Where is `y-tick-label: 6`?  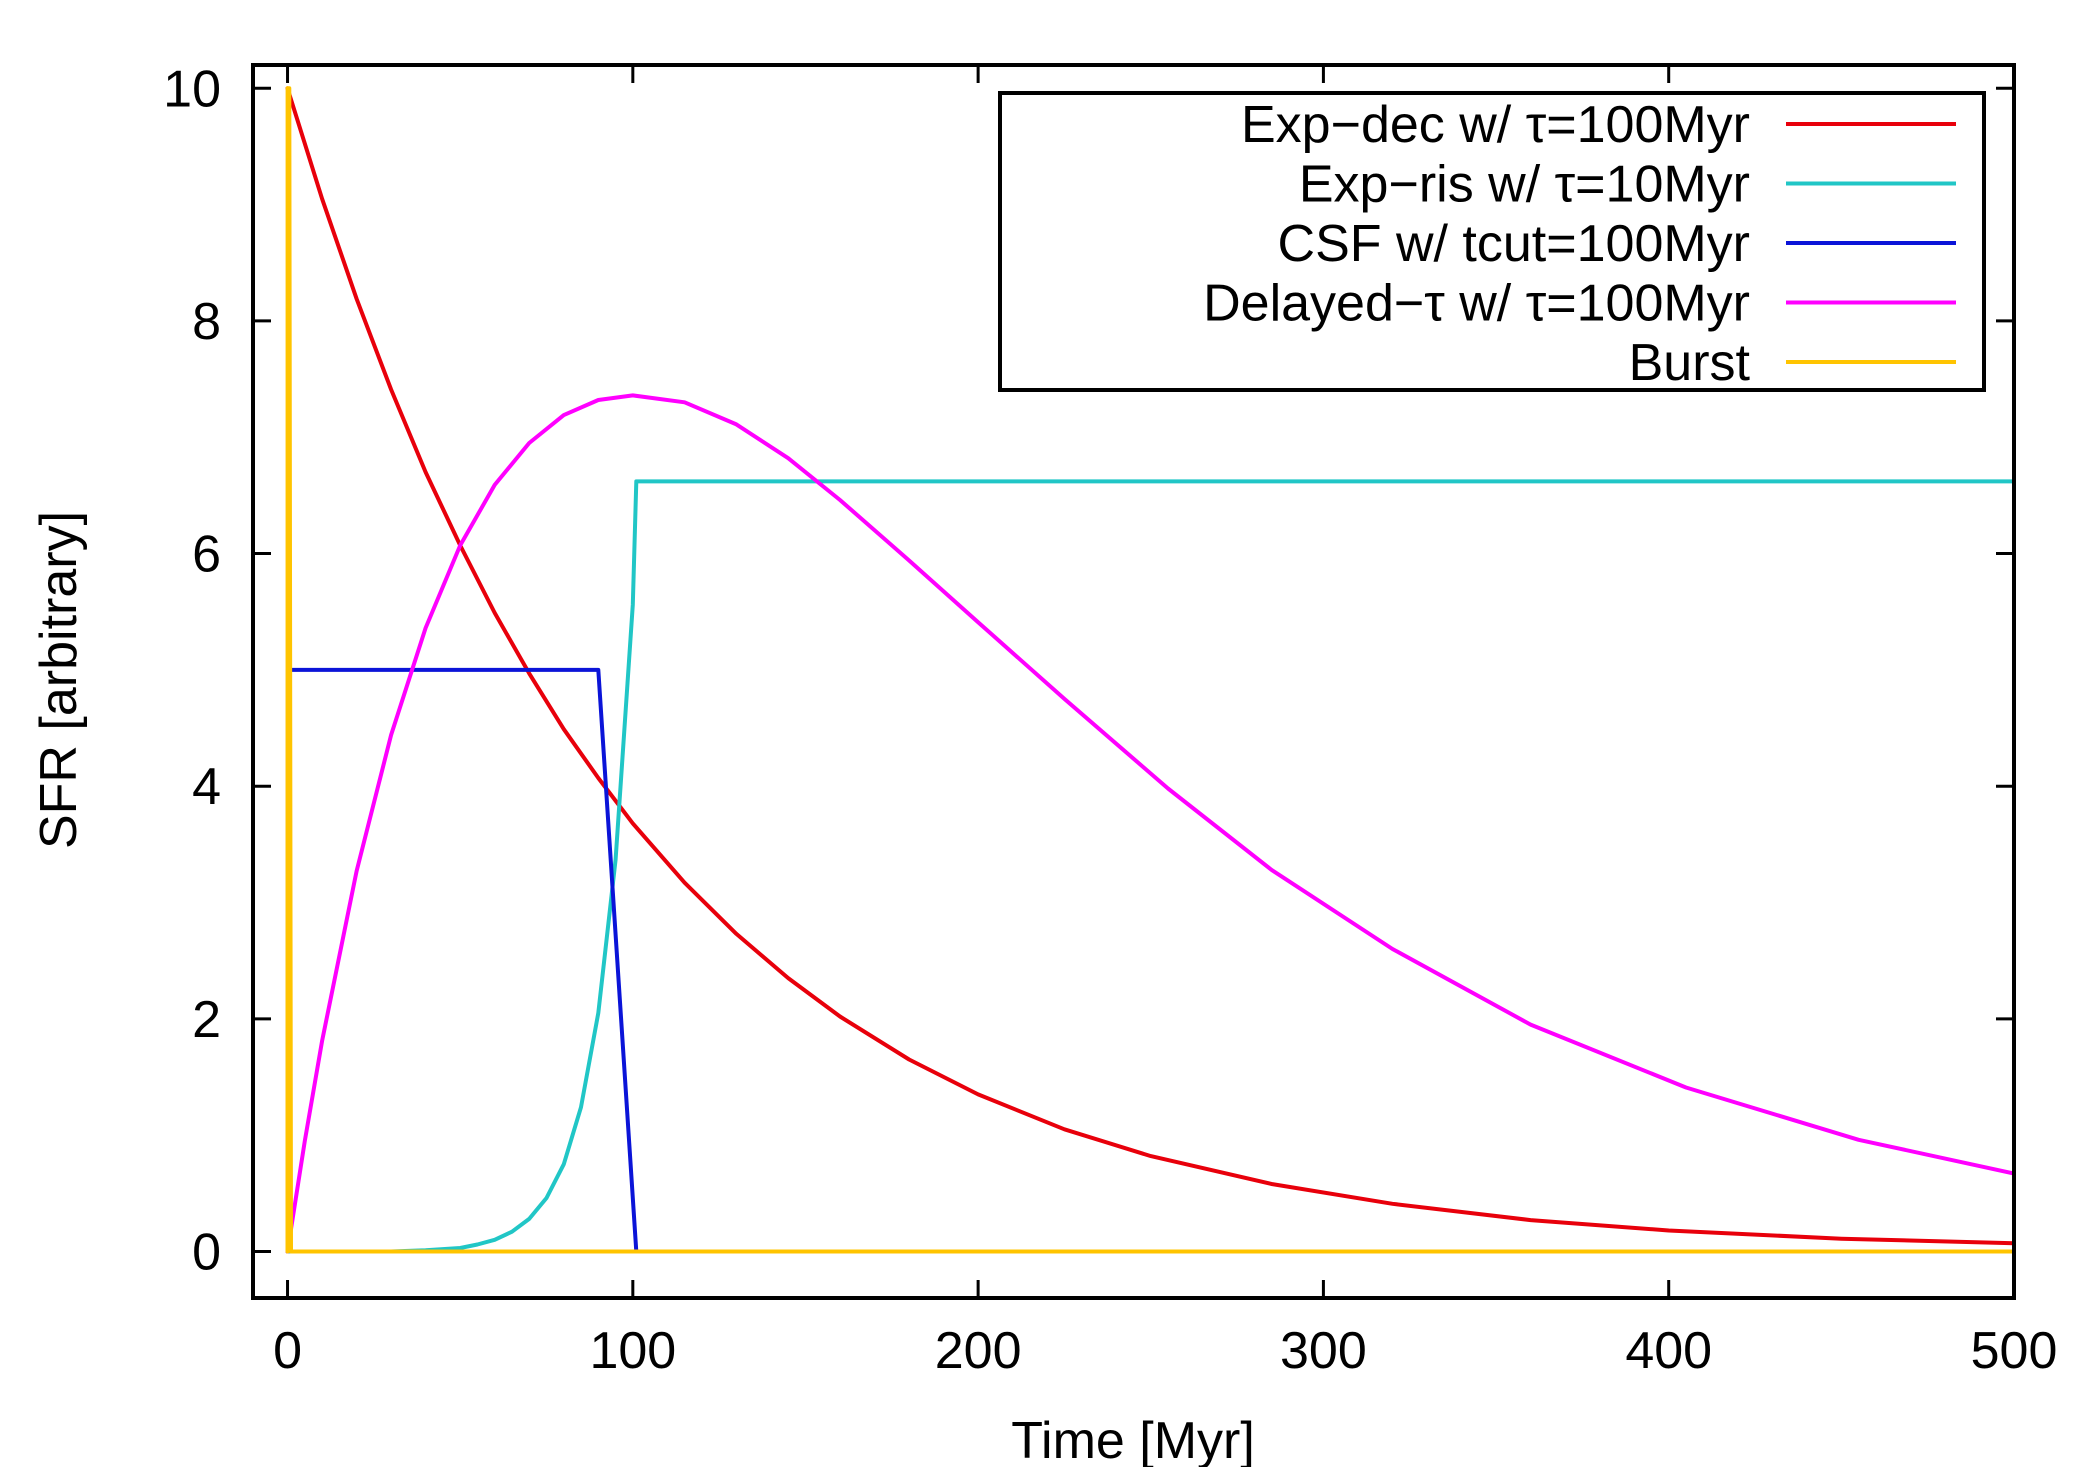
y-tick-label: 6 is located at coordinates (206, 555).